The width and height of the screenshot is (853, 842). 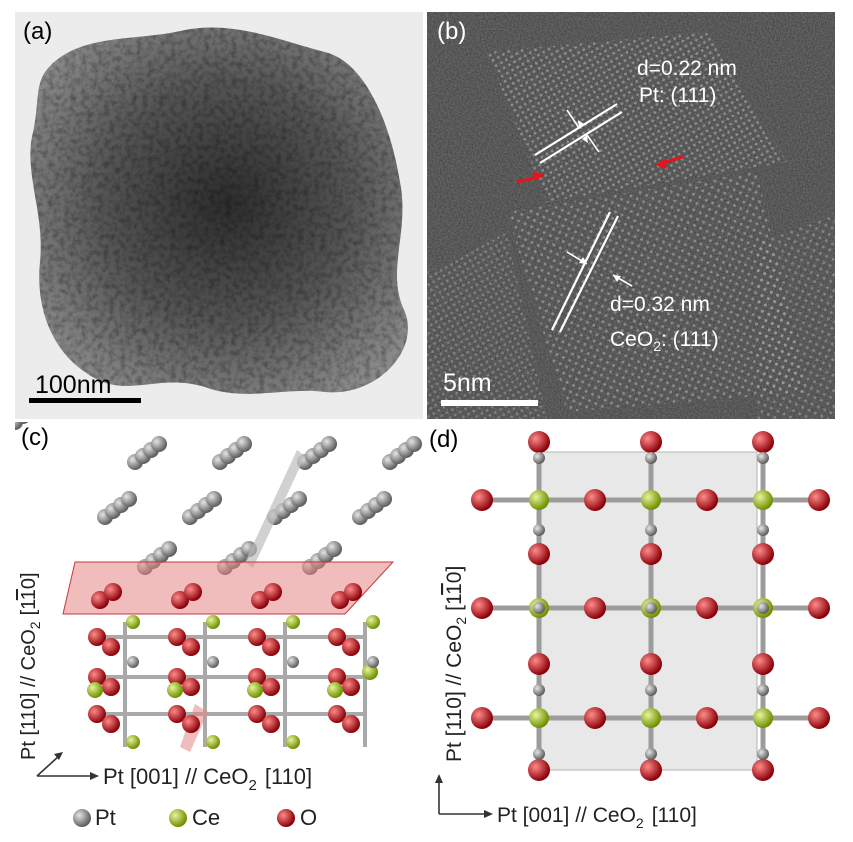 I want to click on ceo2-lattice, so click(x=231, y=684).